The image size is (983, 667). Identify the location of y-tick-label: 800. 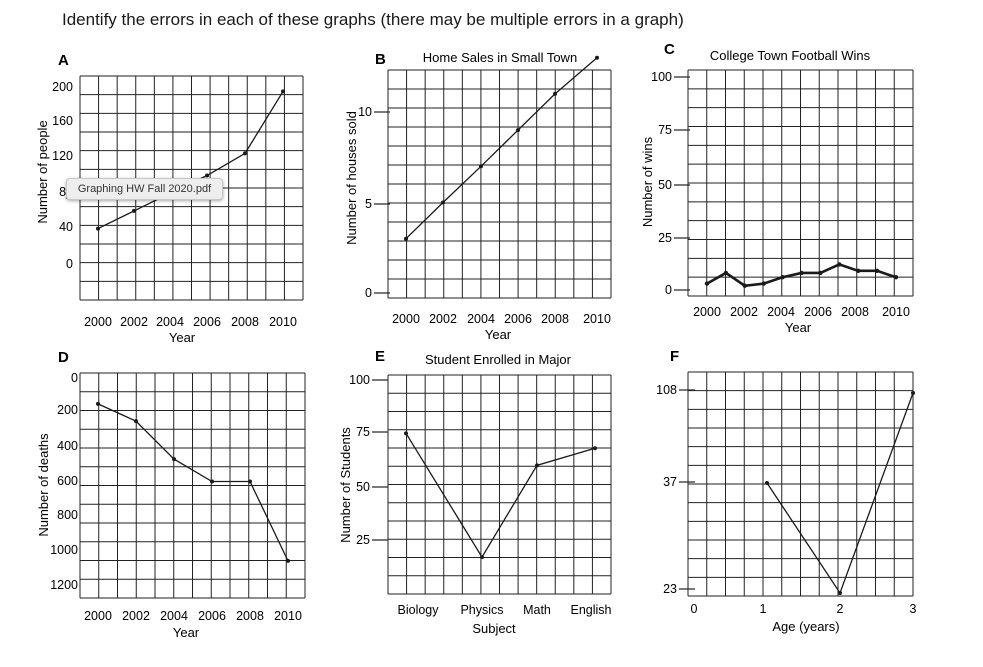
(67, 515).